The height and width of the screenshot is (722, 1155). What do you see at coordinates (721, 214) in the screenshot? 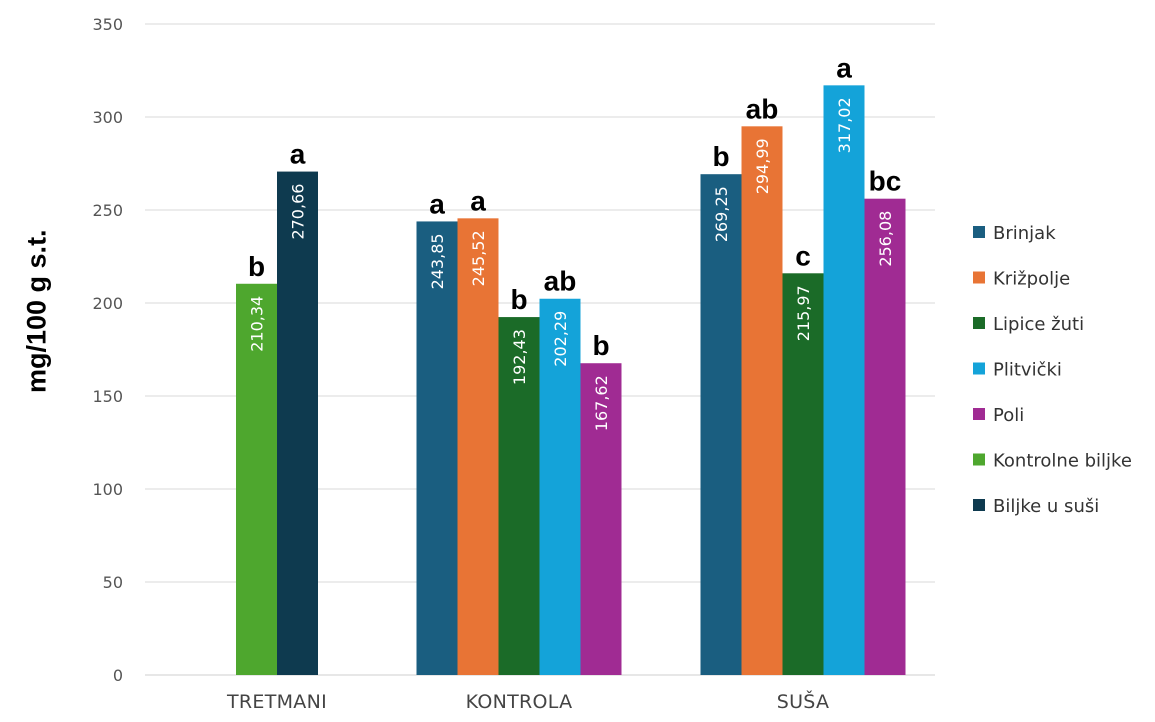
I see `bar-value-label: 269,25` at bounding box center [721, 214].